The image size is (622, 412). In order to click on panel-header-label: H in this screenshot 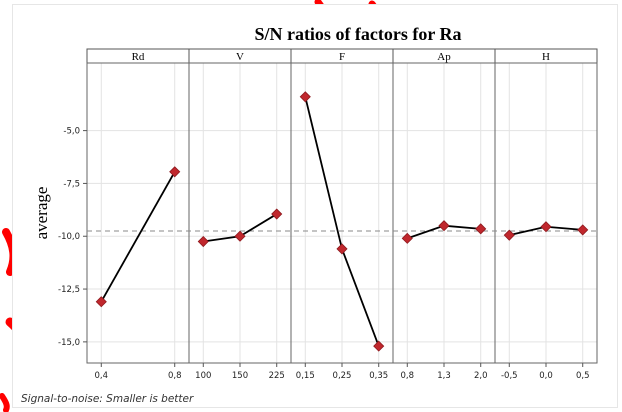, I will do `click(546, 57)`.